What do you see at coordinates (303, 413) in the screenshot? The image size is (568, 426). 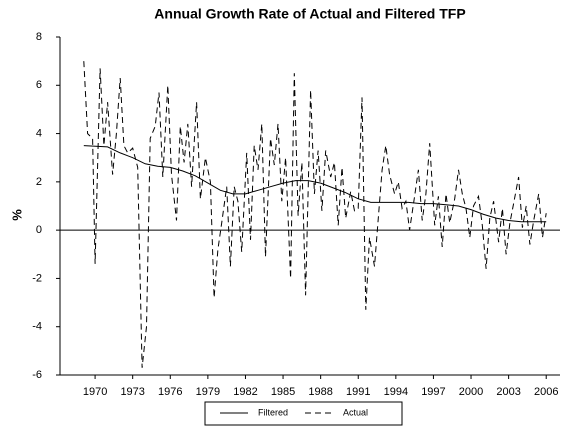 I see `legend` at bounding box center [303, 413].